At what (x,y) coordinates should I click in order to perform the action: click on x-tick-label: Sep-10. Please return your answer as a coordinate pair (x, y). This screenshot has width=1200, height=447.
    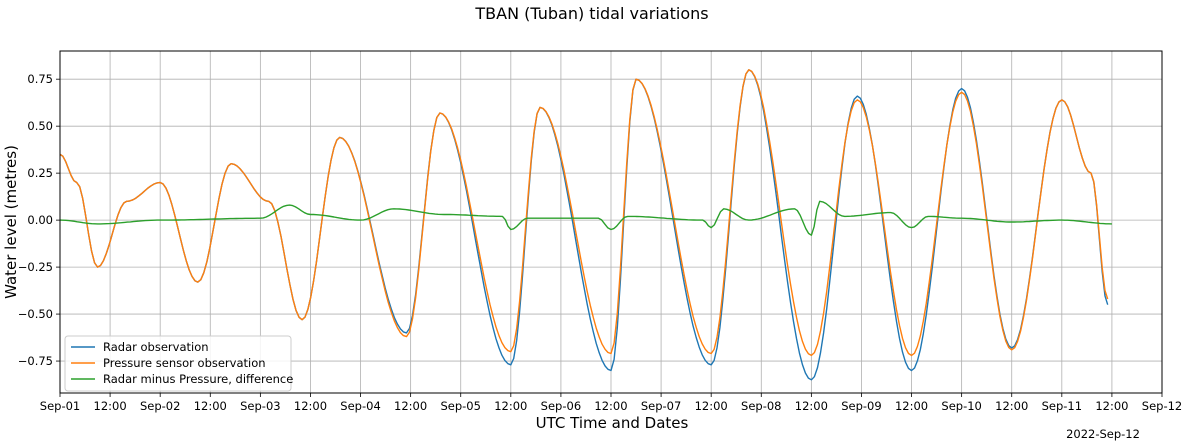
    Looking at the image, I should click on (961, 406).